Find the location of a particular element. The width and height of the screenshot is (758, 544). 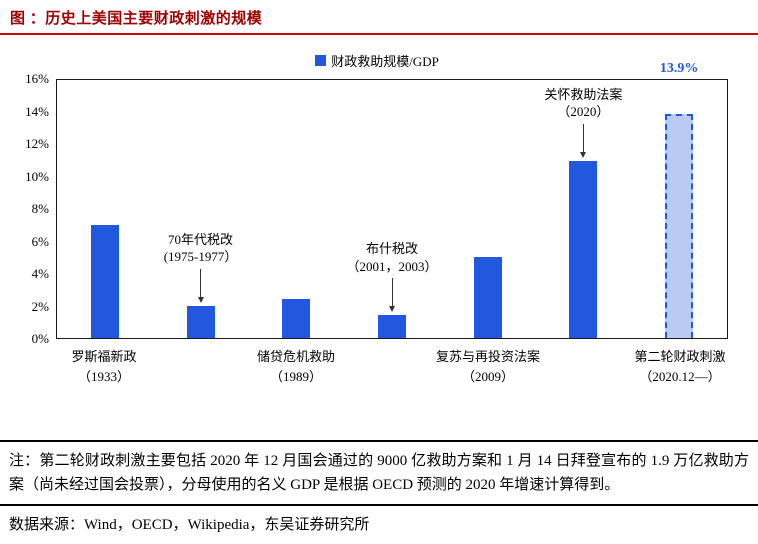

x-axis-label-1: 罗斯福新政 （1933） is located at coordinates (104, 366).